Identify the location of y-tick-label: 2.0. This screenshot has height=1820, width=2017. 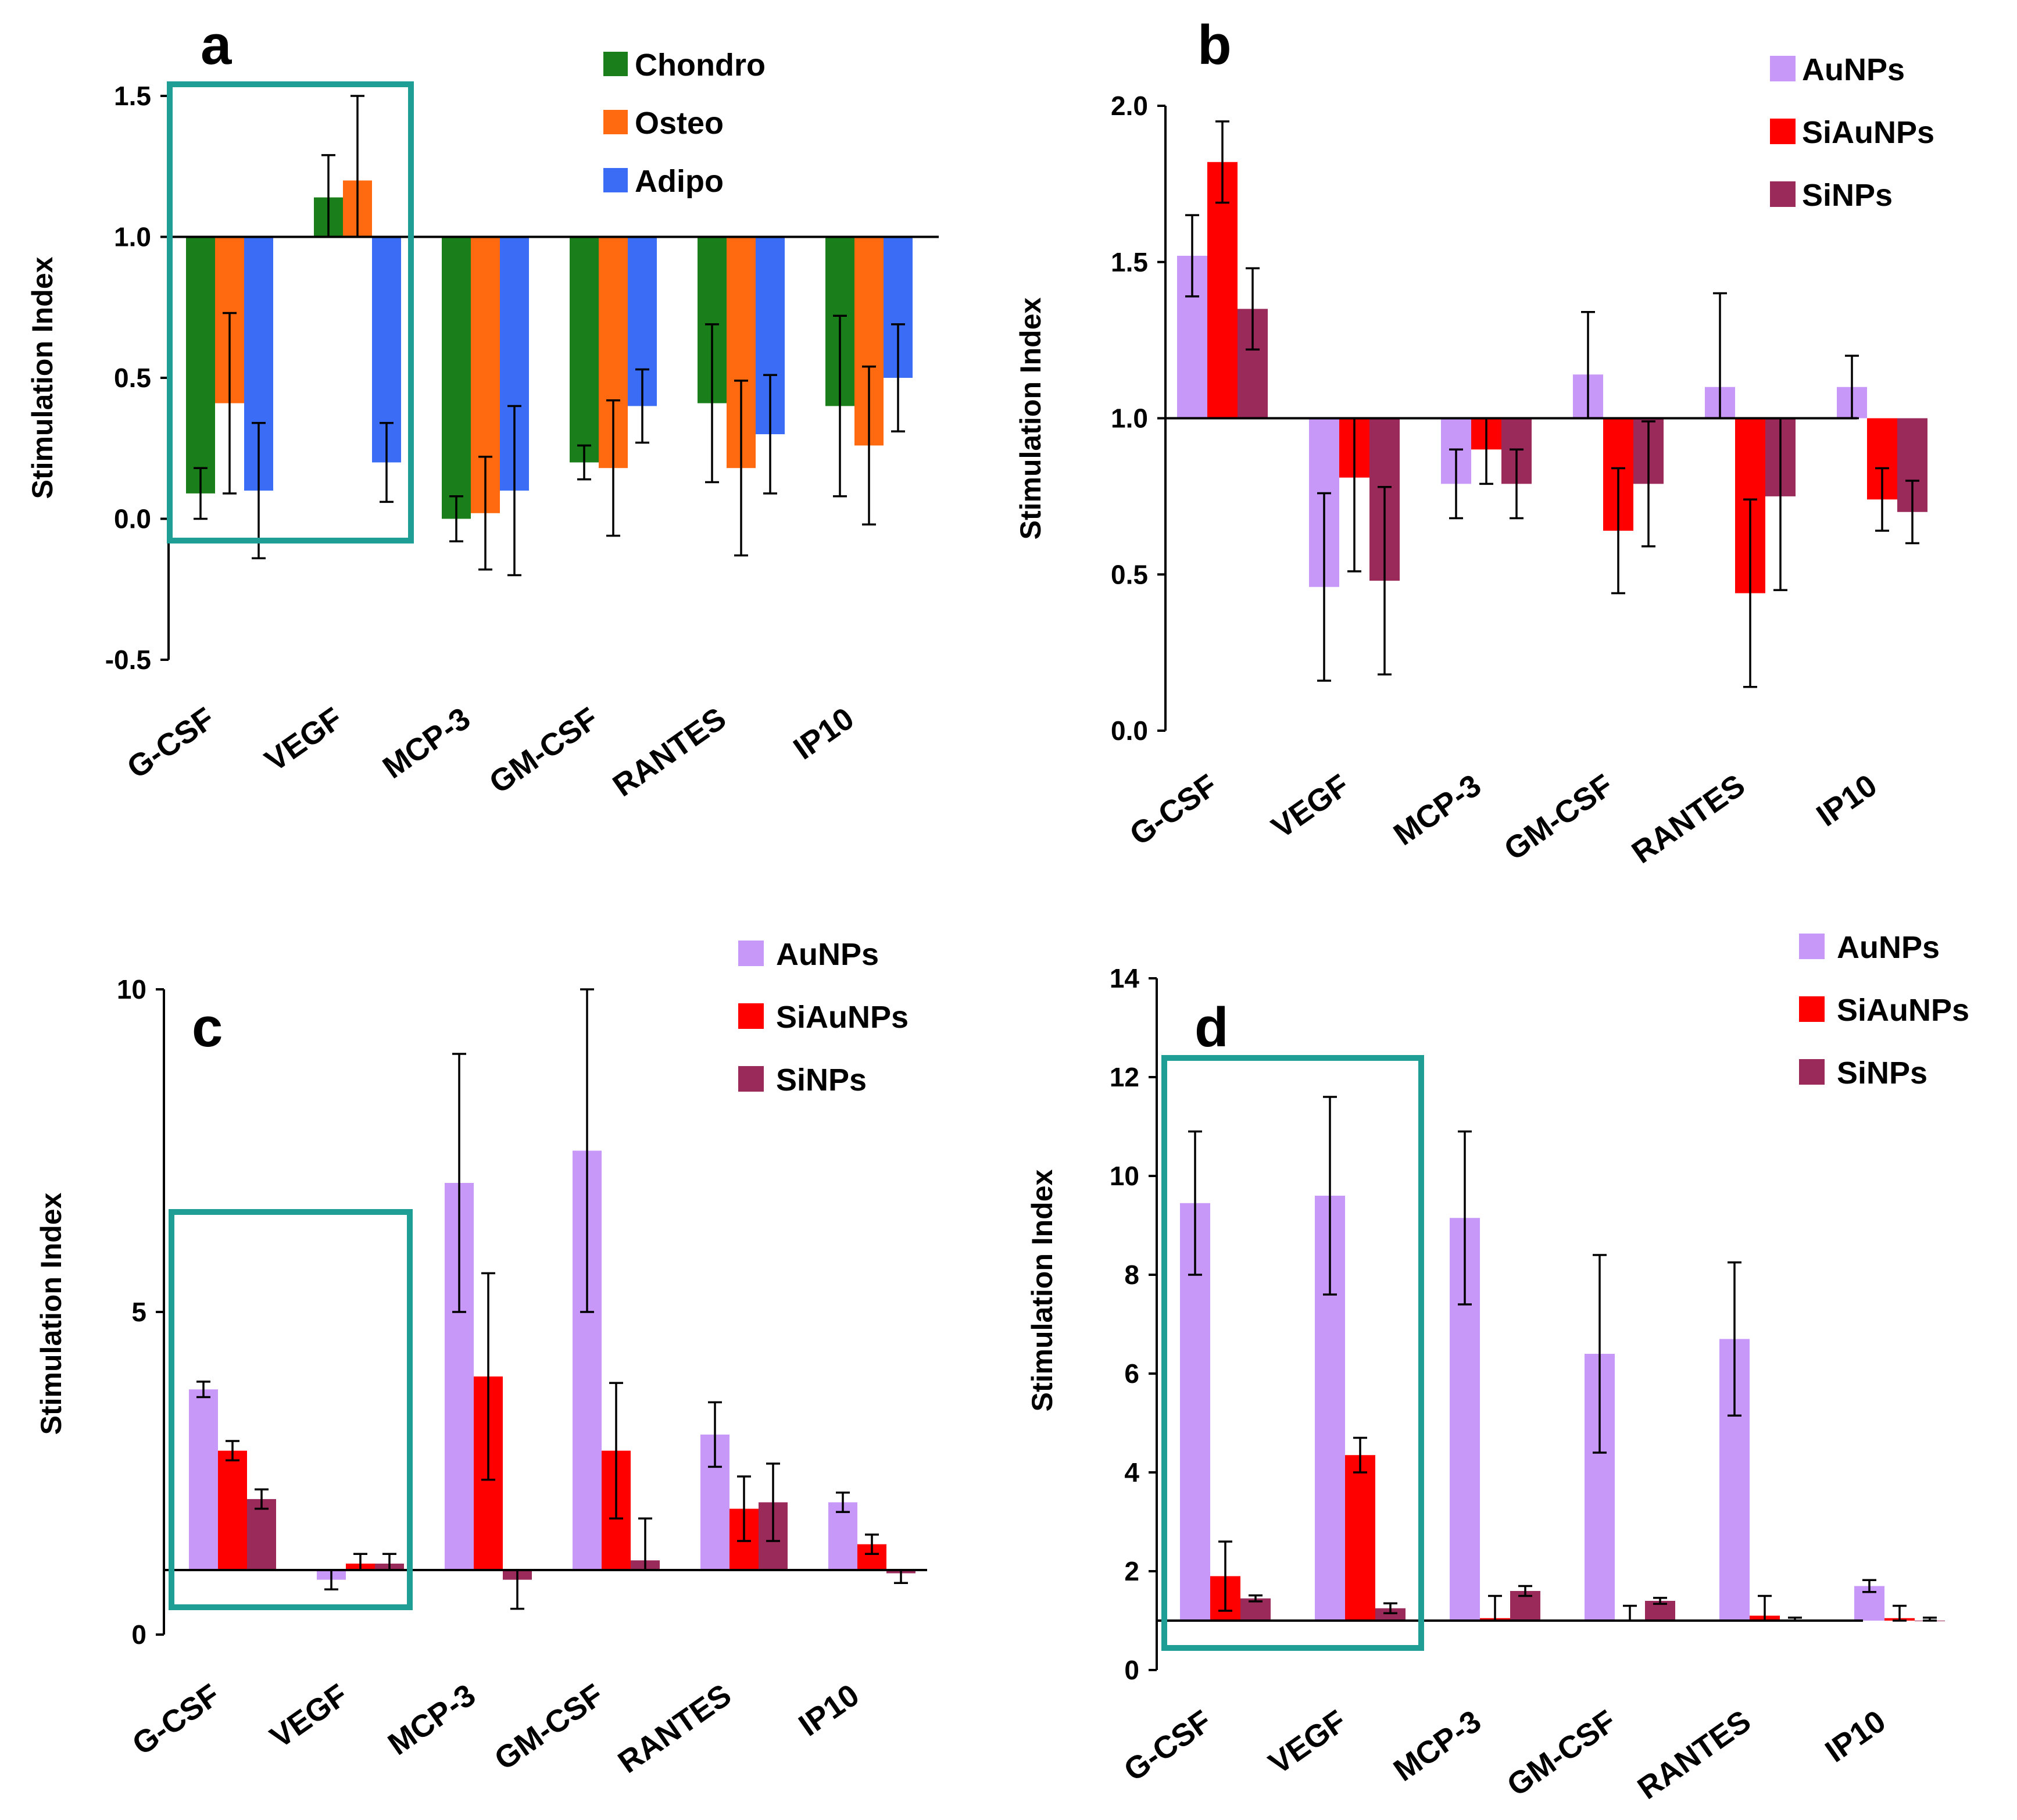
(1129, 106).